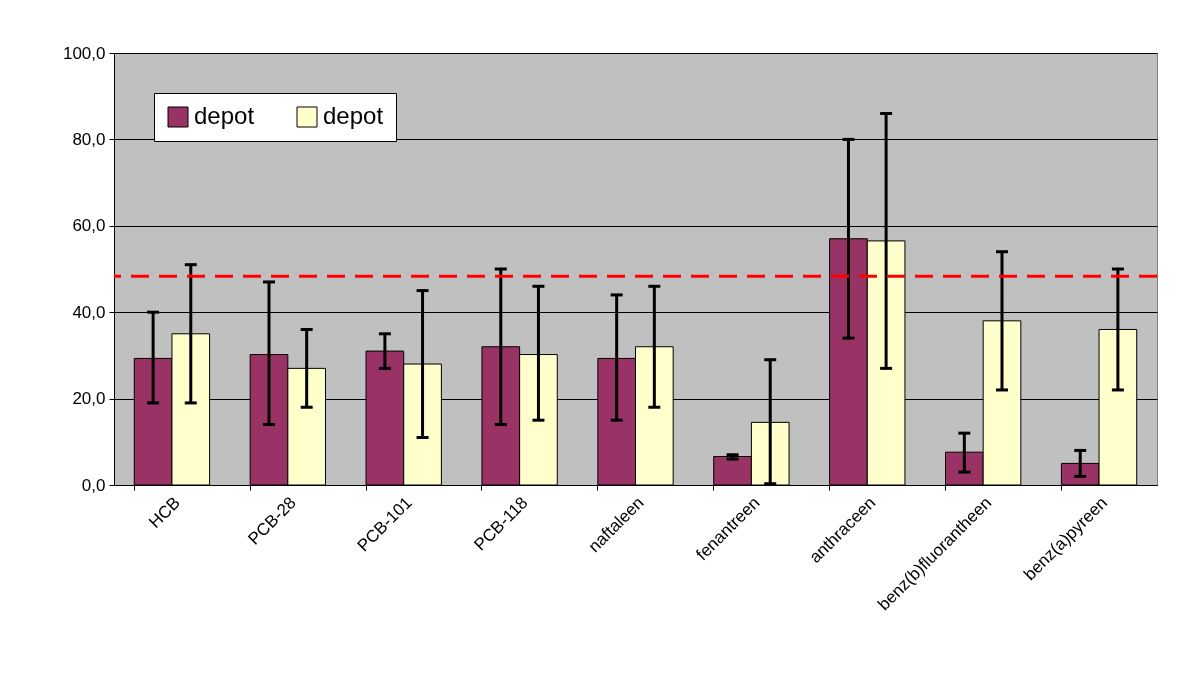  I want to click on y-tick-label: 100,0, so click(84, 53).